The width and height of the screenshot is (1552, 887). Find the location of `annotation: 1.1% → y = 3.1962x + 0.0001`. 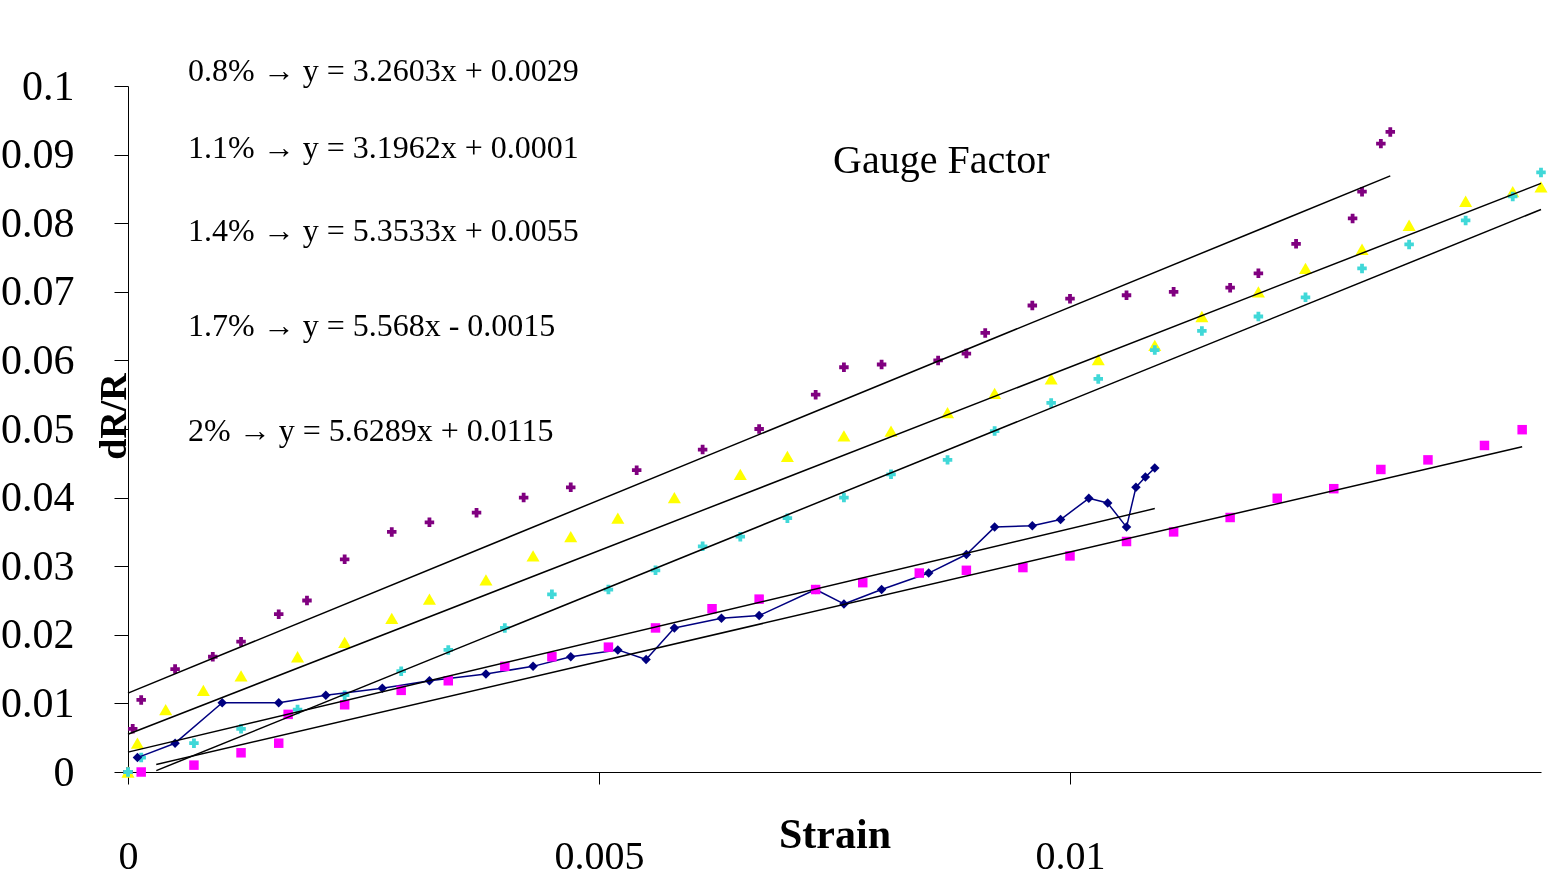

annotation: 1.1% → y = 3.1962x + 0.0001 is located at coordinates (383, 147).